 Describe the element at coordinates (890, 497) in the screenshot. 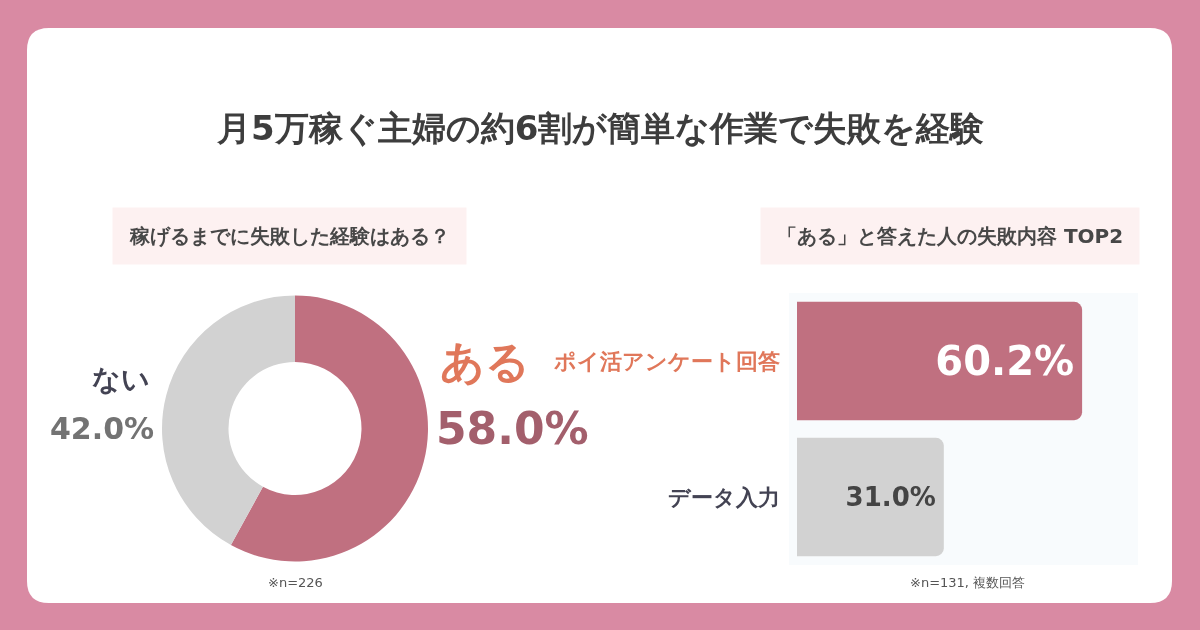

I see `data-label: 31.0%` at that location.